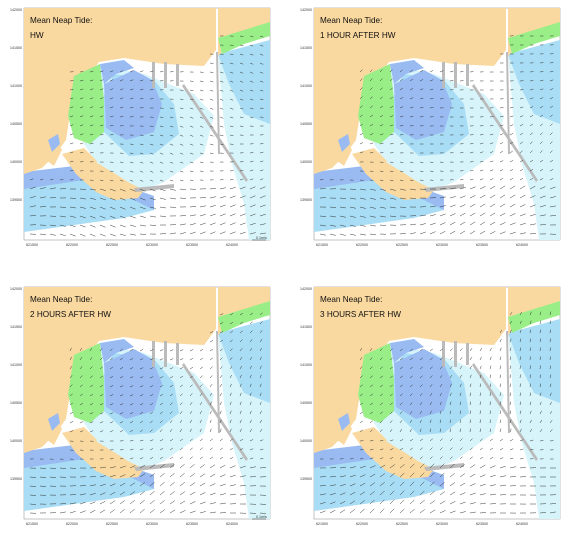 Image resolution: width=568 pixels, height=537 pixels. Describe the element at coordinates (306, 479) in the screenshot. I see `y-tick-label: 139500` at that location.